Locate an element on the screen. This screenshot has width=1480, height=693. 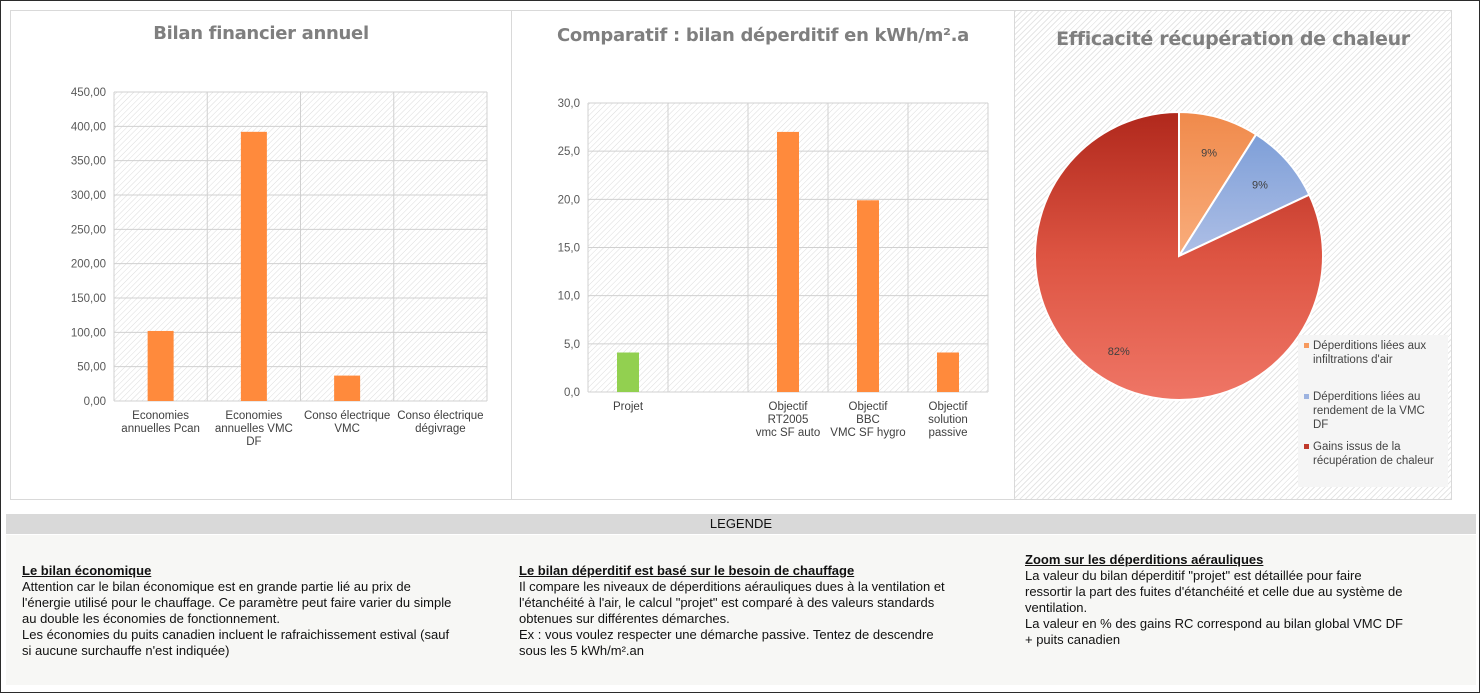
x-category-label: dégivrage is located at coordinates (440, 429).